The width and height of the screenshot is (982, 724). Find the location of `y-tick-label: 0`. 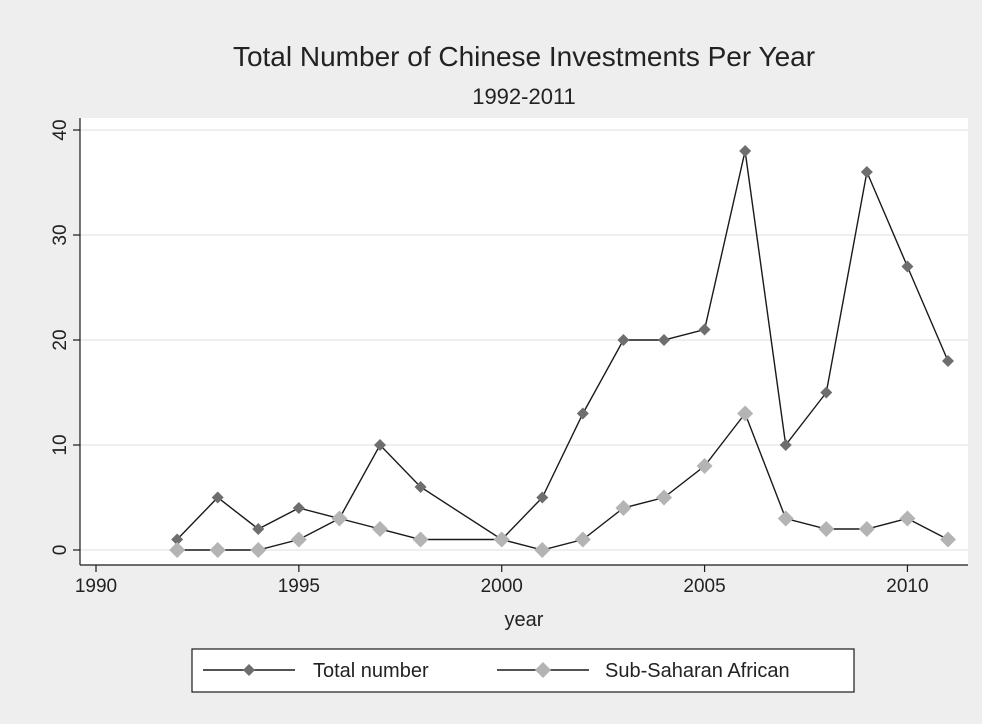

y-tick-label: 0 is located at coordinates (60, 550).